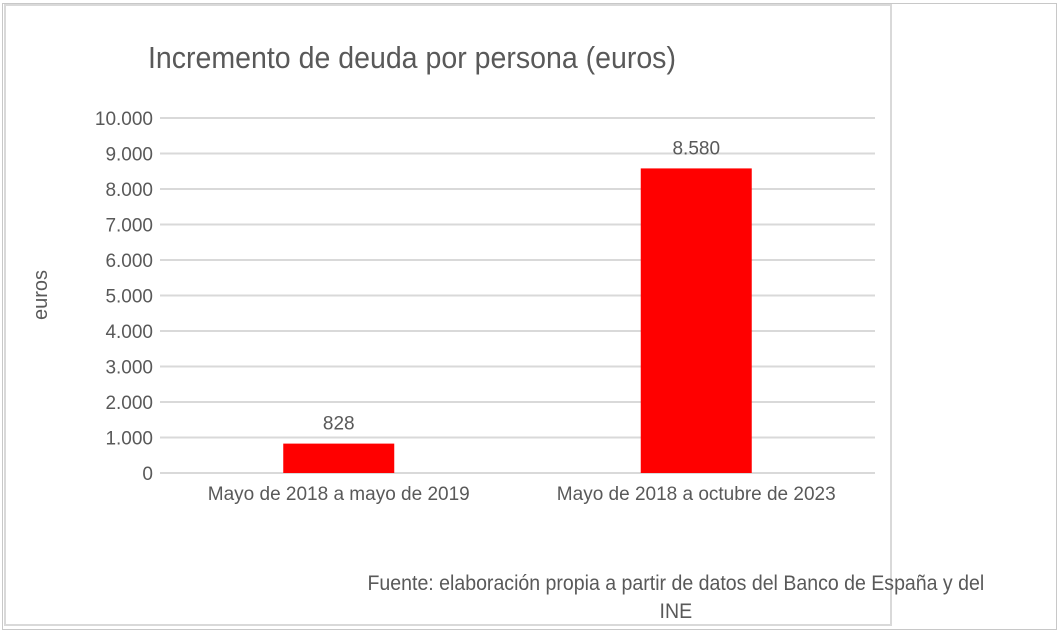  What do you see at coordinates (124, 119) in the screenshot?
I see `y-tick-label: 10.000` at bounding box center [124, 119].